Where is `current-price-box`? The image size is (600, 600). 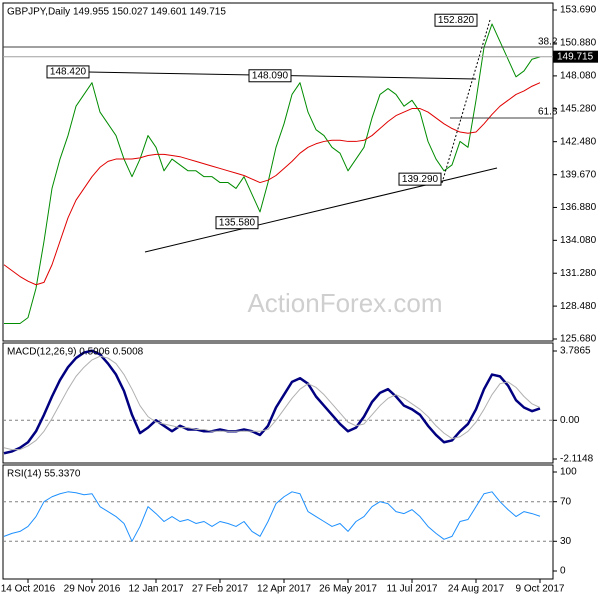
current-price-box is located at coordinates (575, 56).